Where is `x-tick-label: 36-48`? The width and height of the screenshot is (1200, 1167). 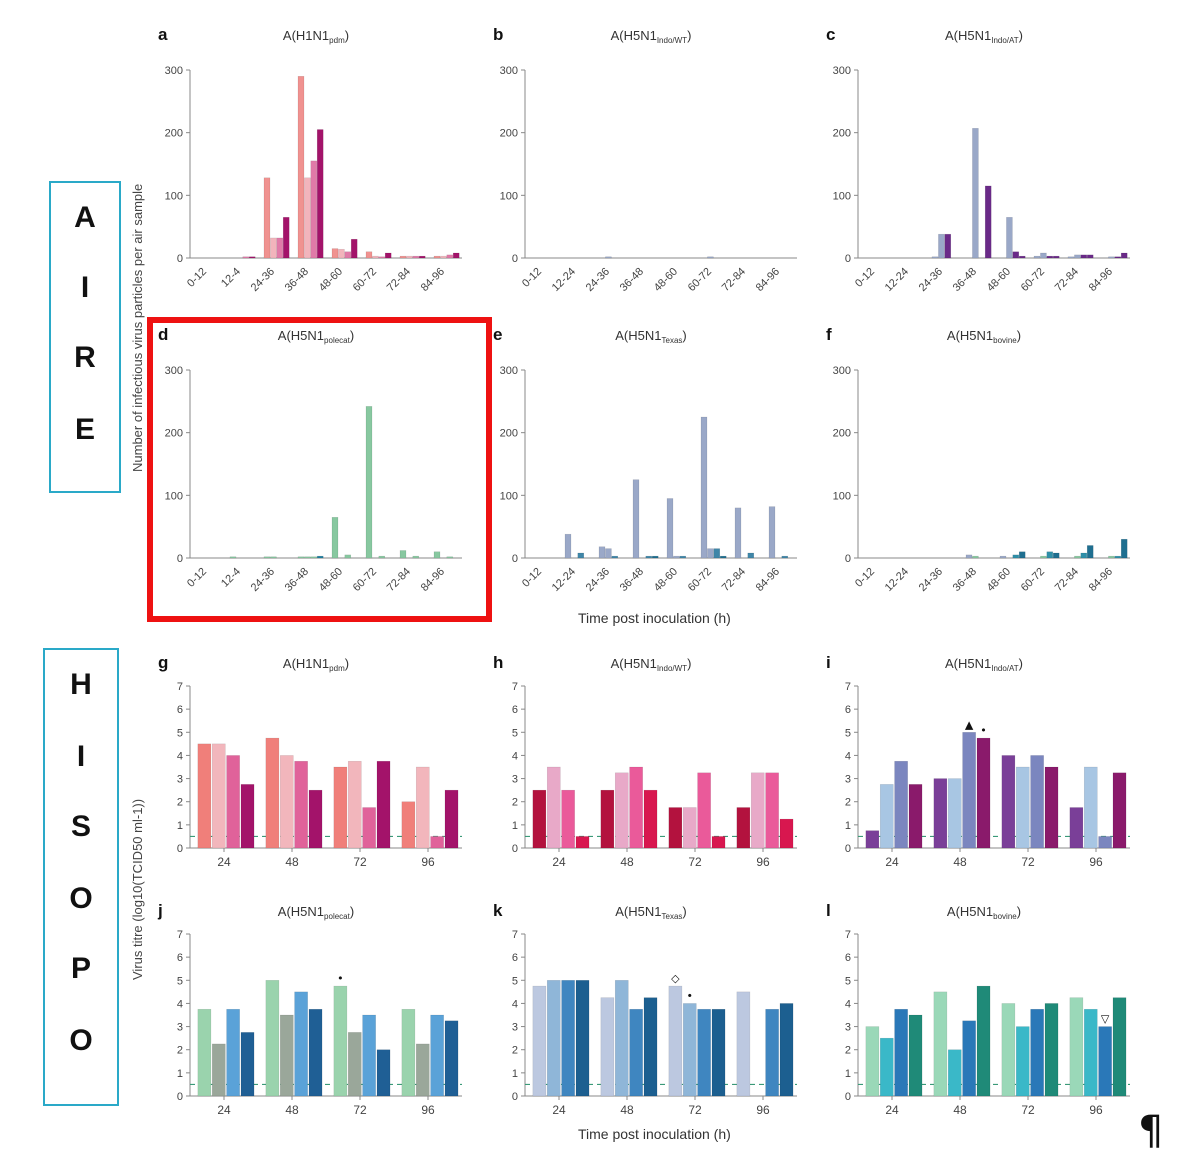
x-tick-label: 36-48 is located at coordinates (297, 280).